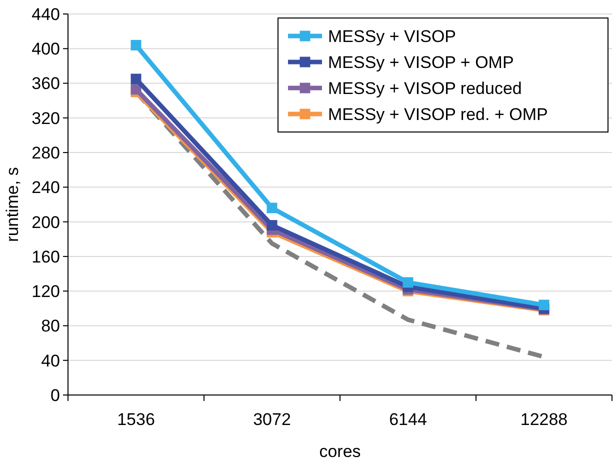  What do you see at coordinates (46, 222) in the screenshot?
I see `y-tick-label: 200` at bounding box center [46, 222].